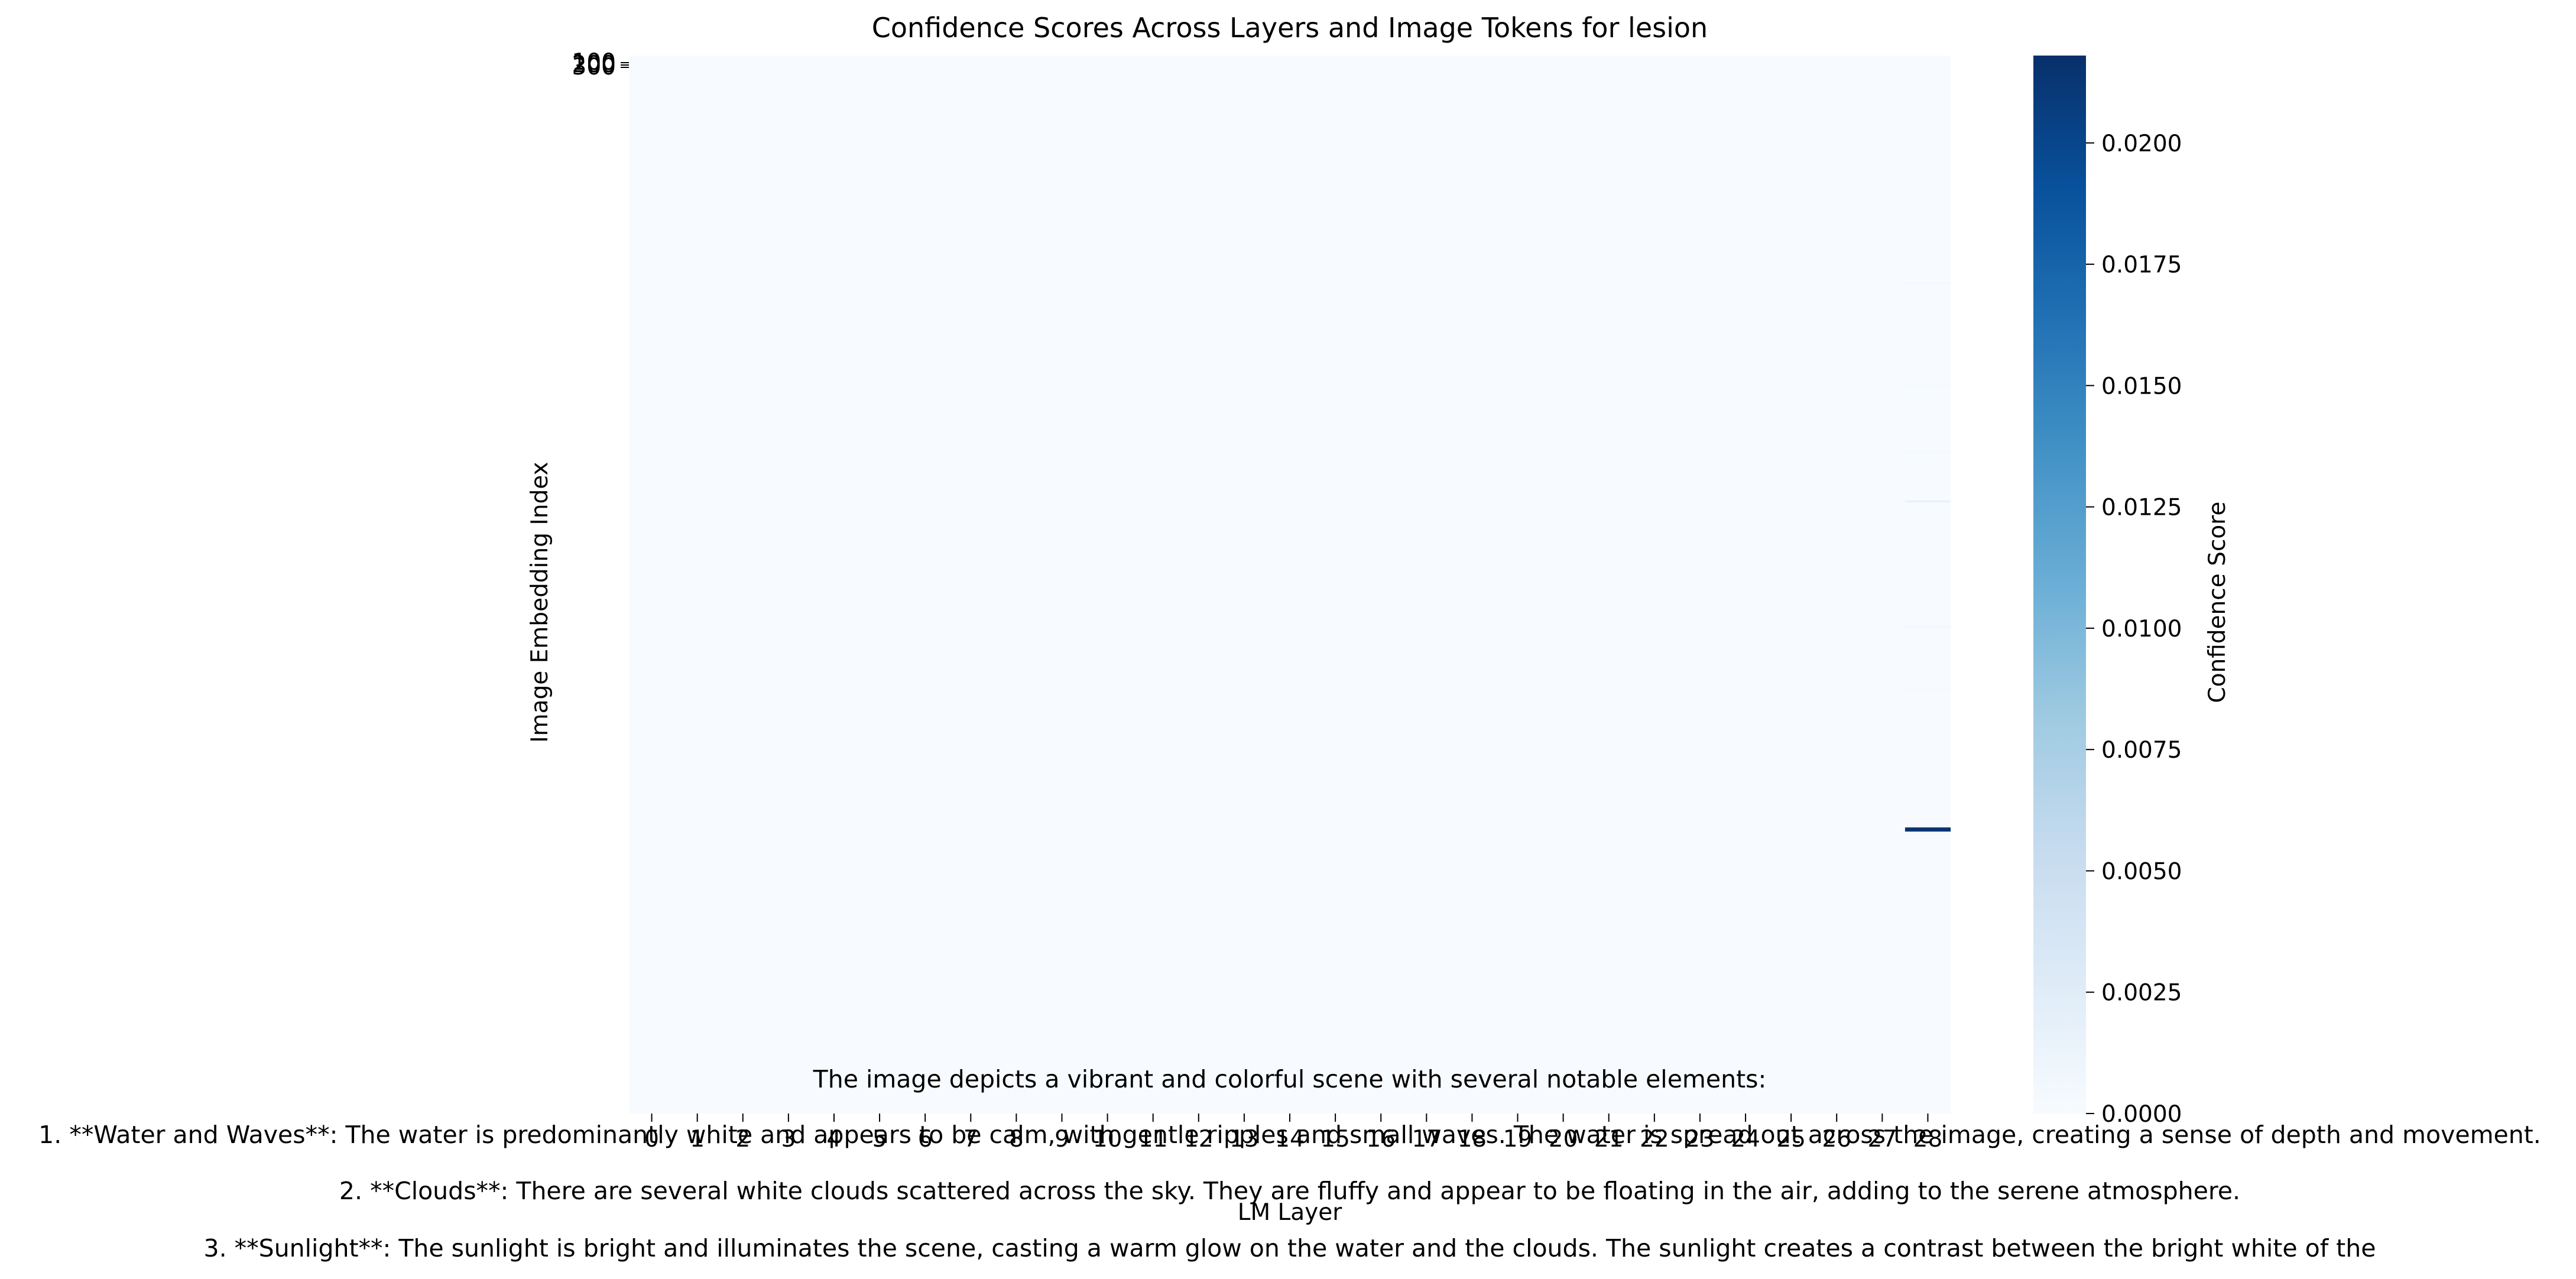 The height and width of the screenshot is (1279, 2576). What do you see at coordinates (540, 602) in the screenshot?
I see `y-axis-label: Image Embedding Index` at bounding box center [540, 602].